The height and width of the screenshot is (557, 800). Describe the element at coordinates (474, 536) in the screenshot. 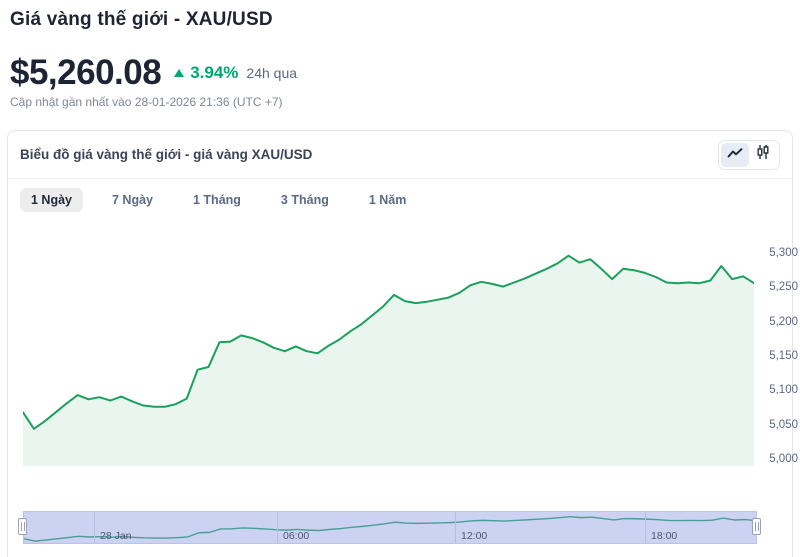

I see `nav-time-label: 12:00` at that location.